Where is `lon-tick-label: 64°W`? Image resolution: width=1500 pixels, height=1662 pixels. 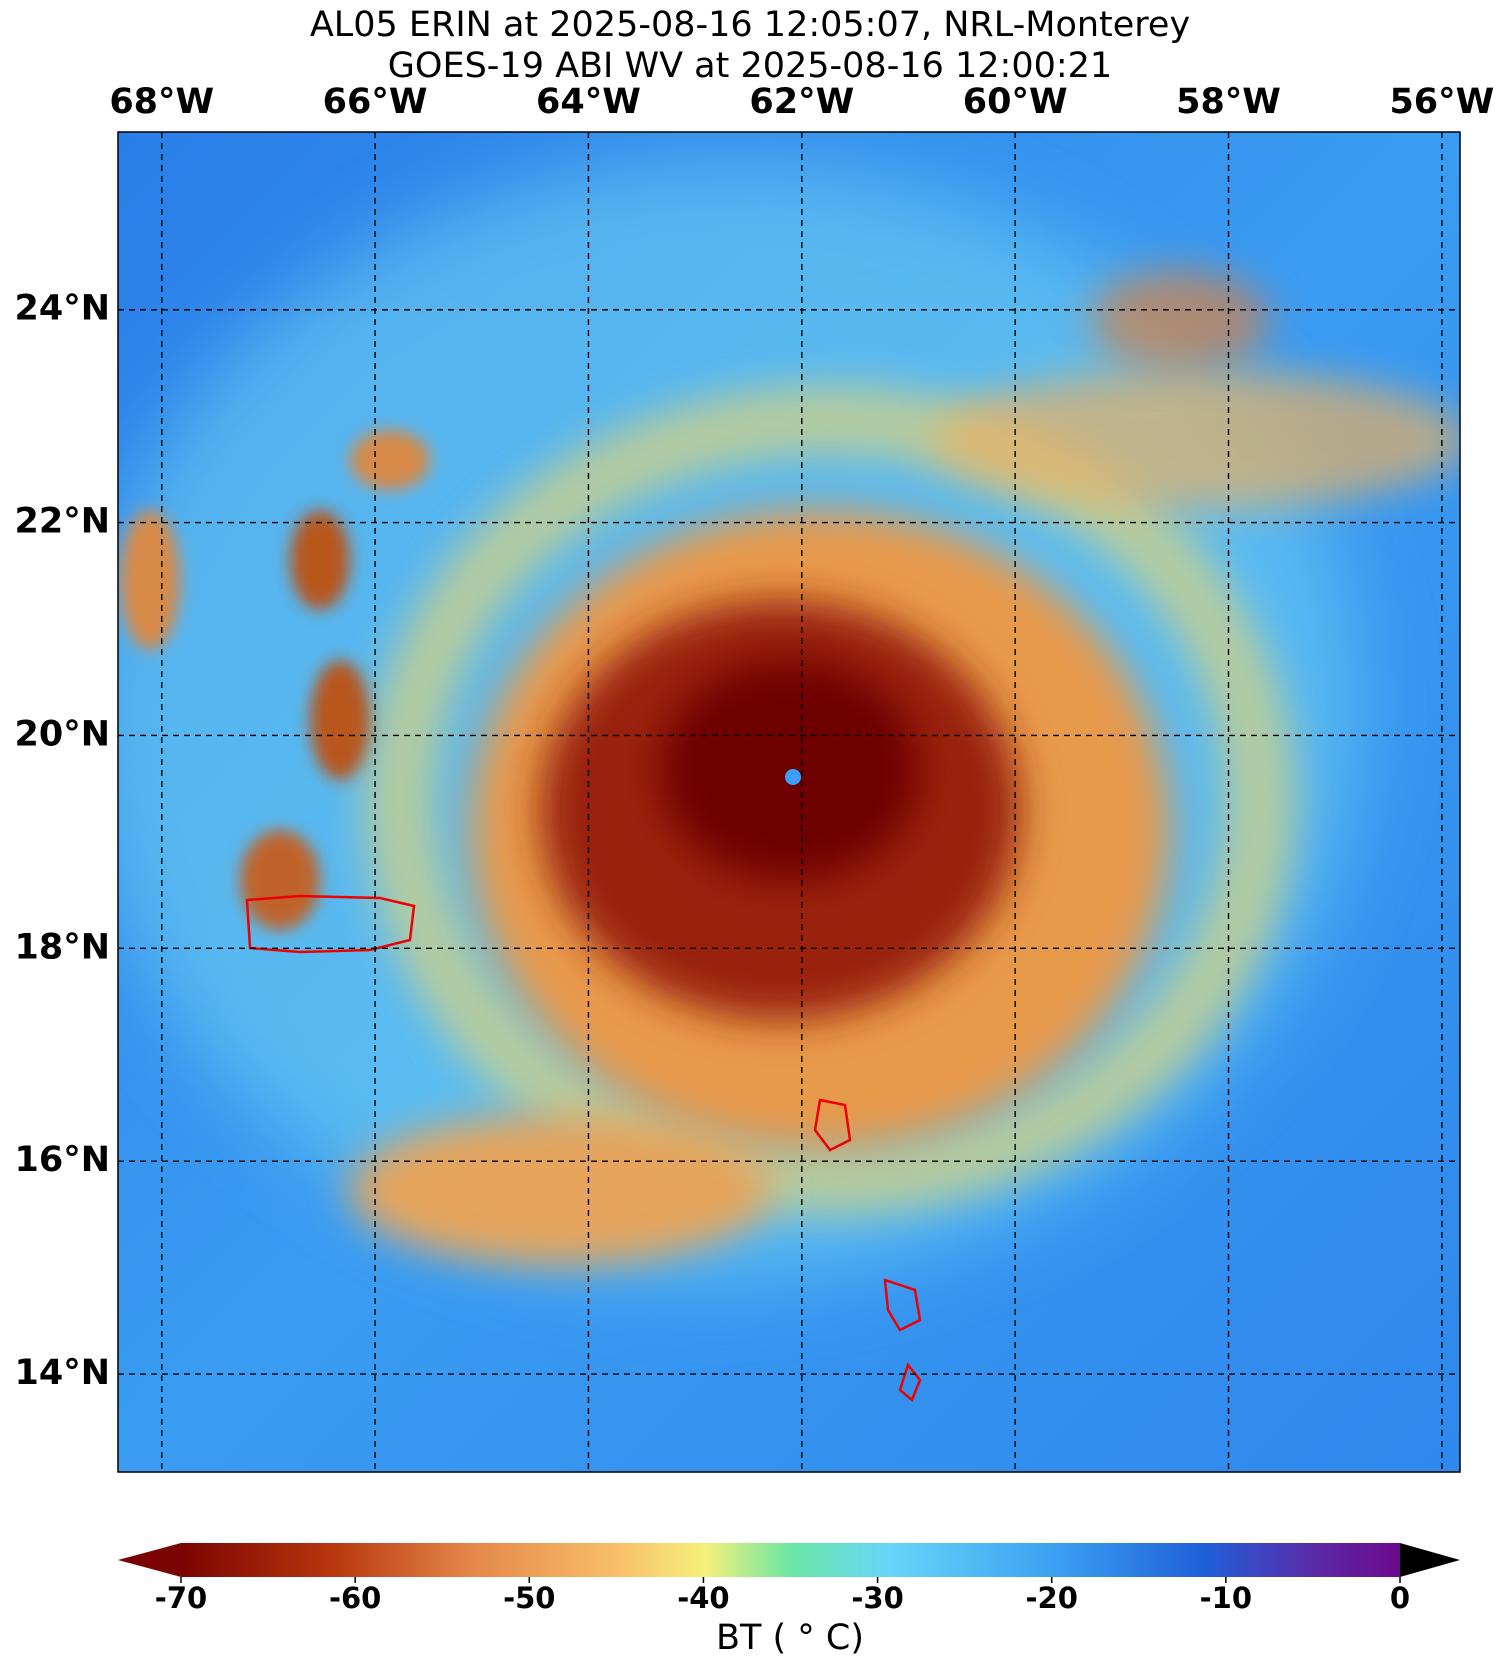
lon-tick-label: 64°W is located at coordinates (588, 102).